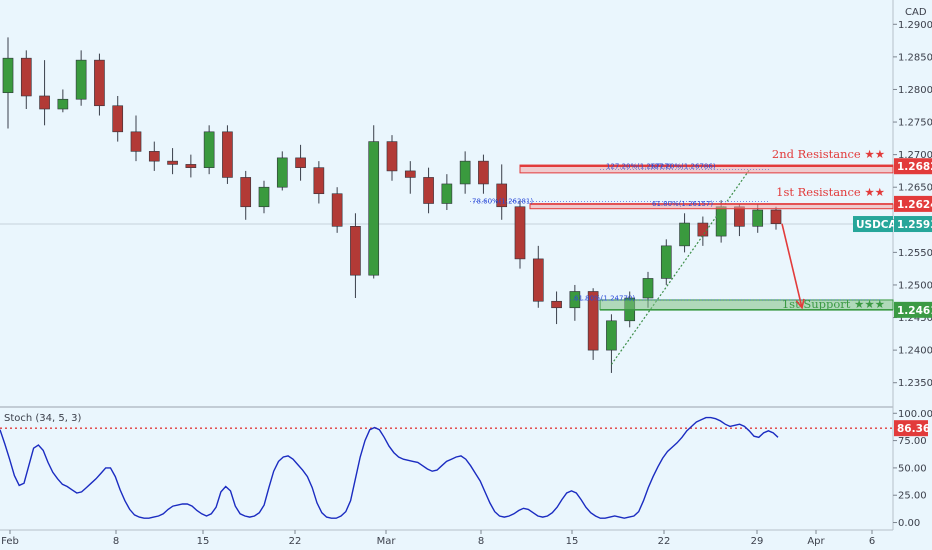 The image size is (932, 550). I want to click on price-tick-label: 1.24500, so click(915, 318).